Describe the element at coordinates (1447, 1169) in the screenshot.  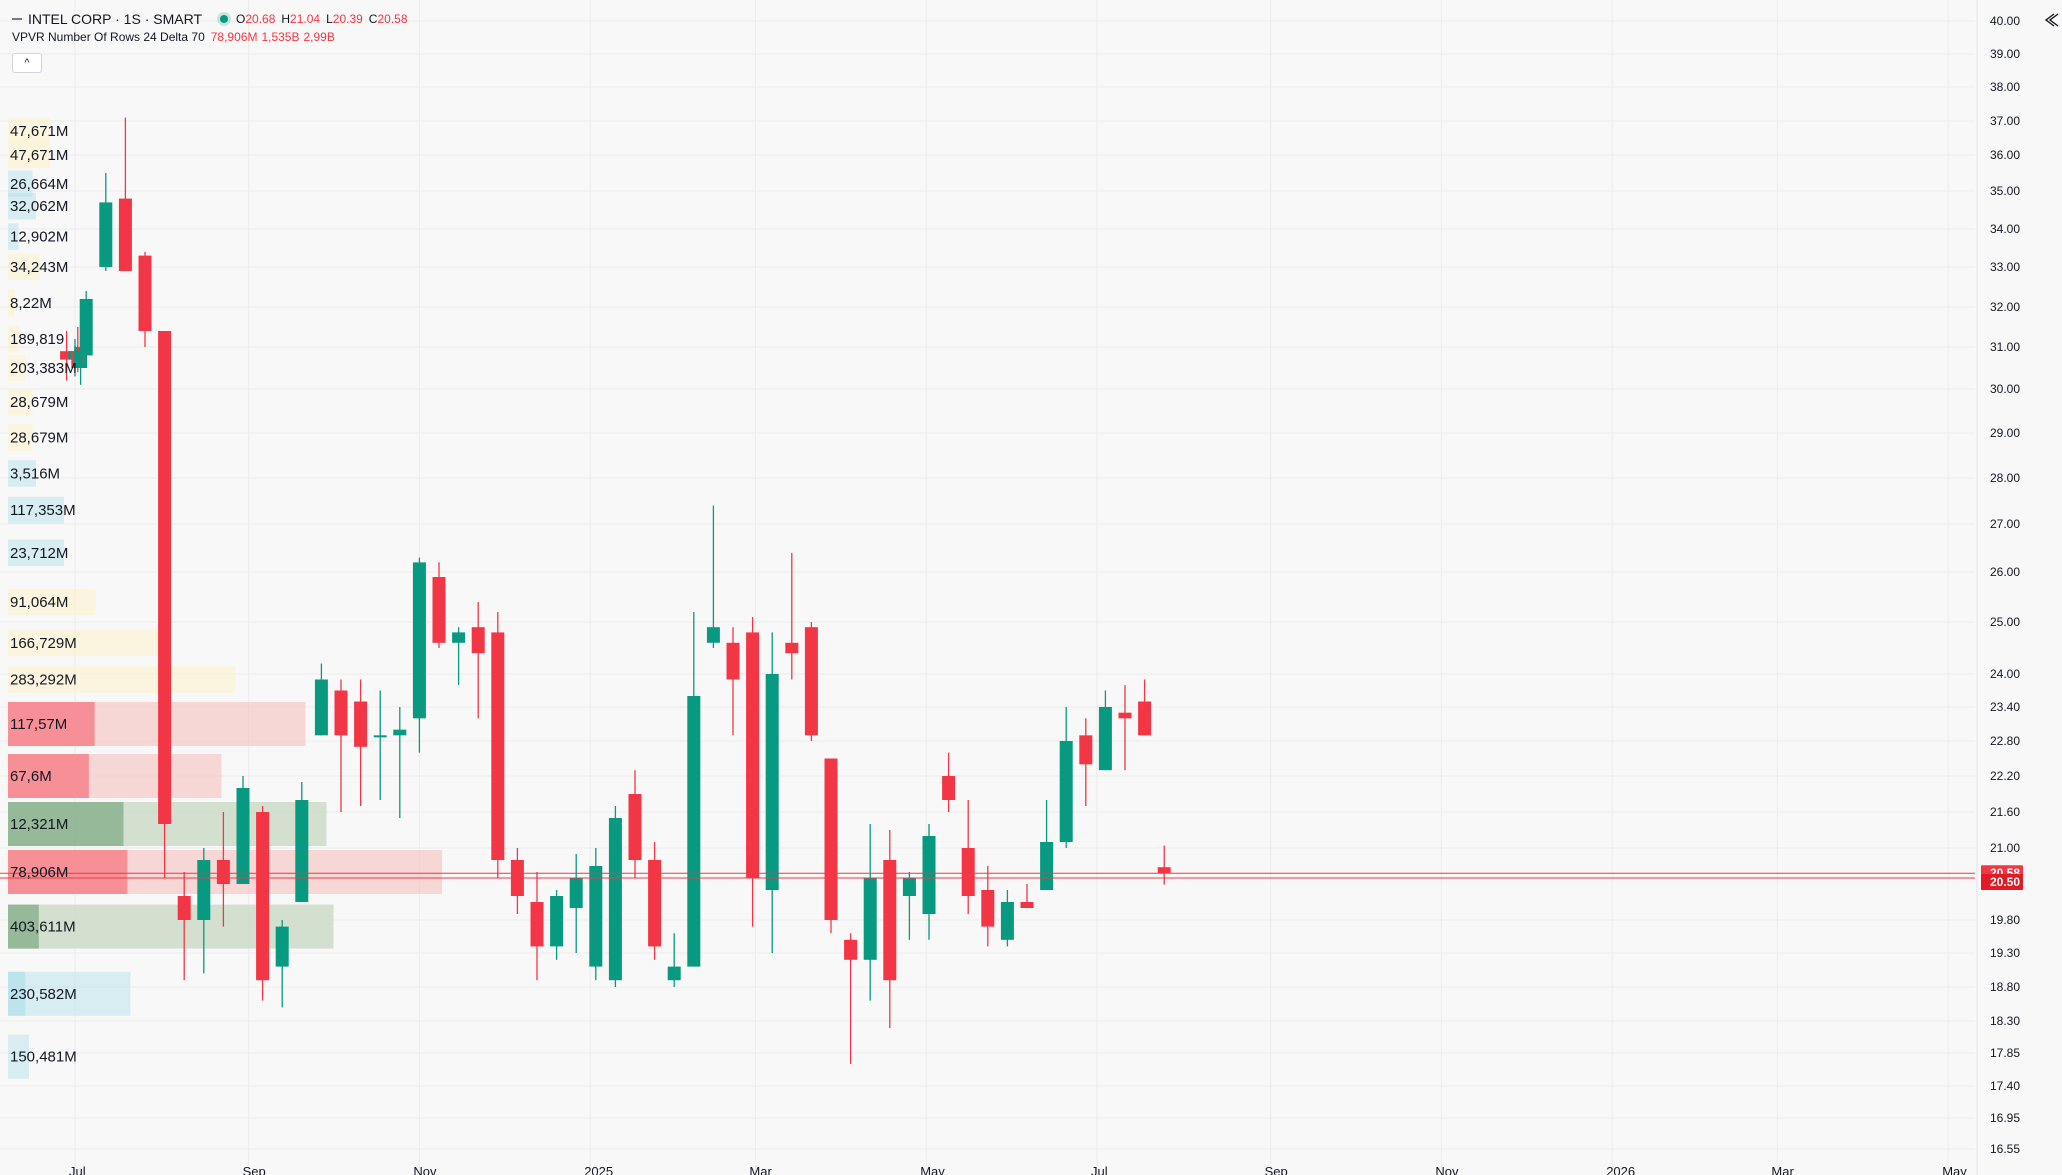
I see `time-tick-label: Nov` at that location.